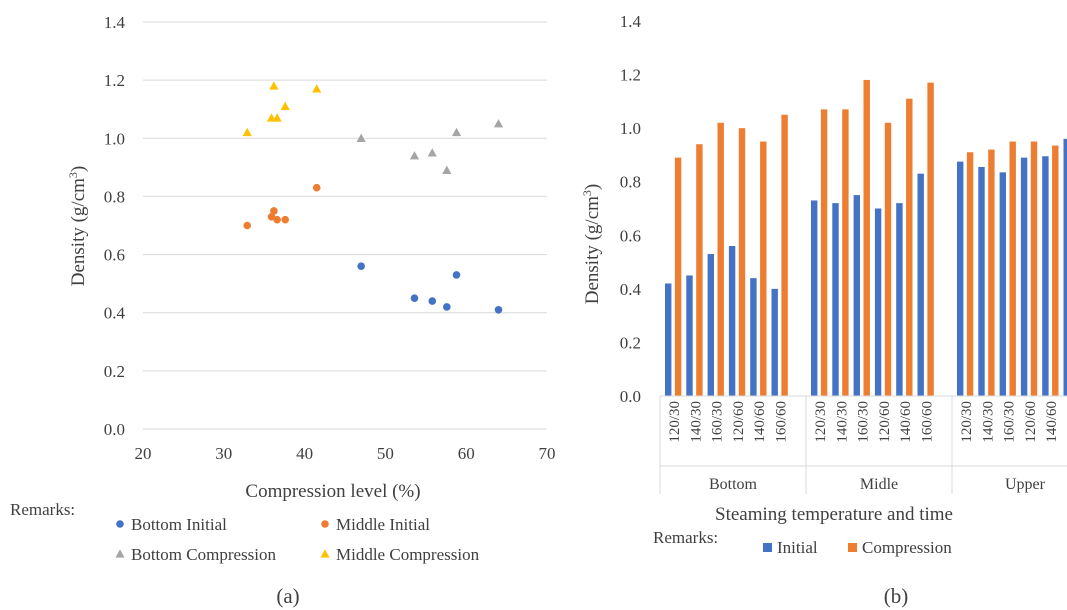 The height and width of the screenshot is (610, 1067). Describe the element at coordinates (114, 429) in the screenshot. I see `scatter-y-tick-label: 0.0` at that location.